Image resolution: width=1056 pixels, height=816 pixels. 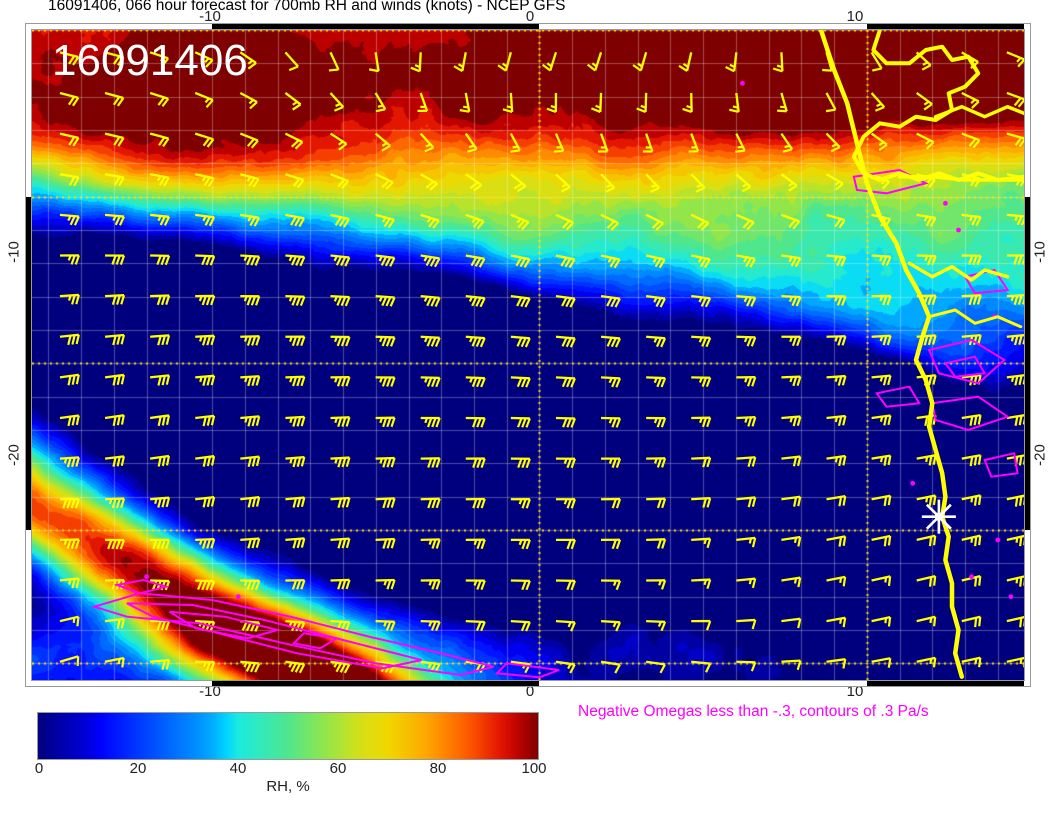 I want to click on colorbar-gradient, so click(x=288, y=736).